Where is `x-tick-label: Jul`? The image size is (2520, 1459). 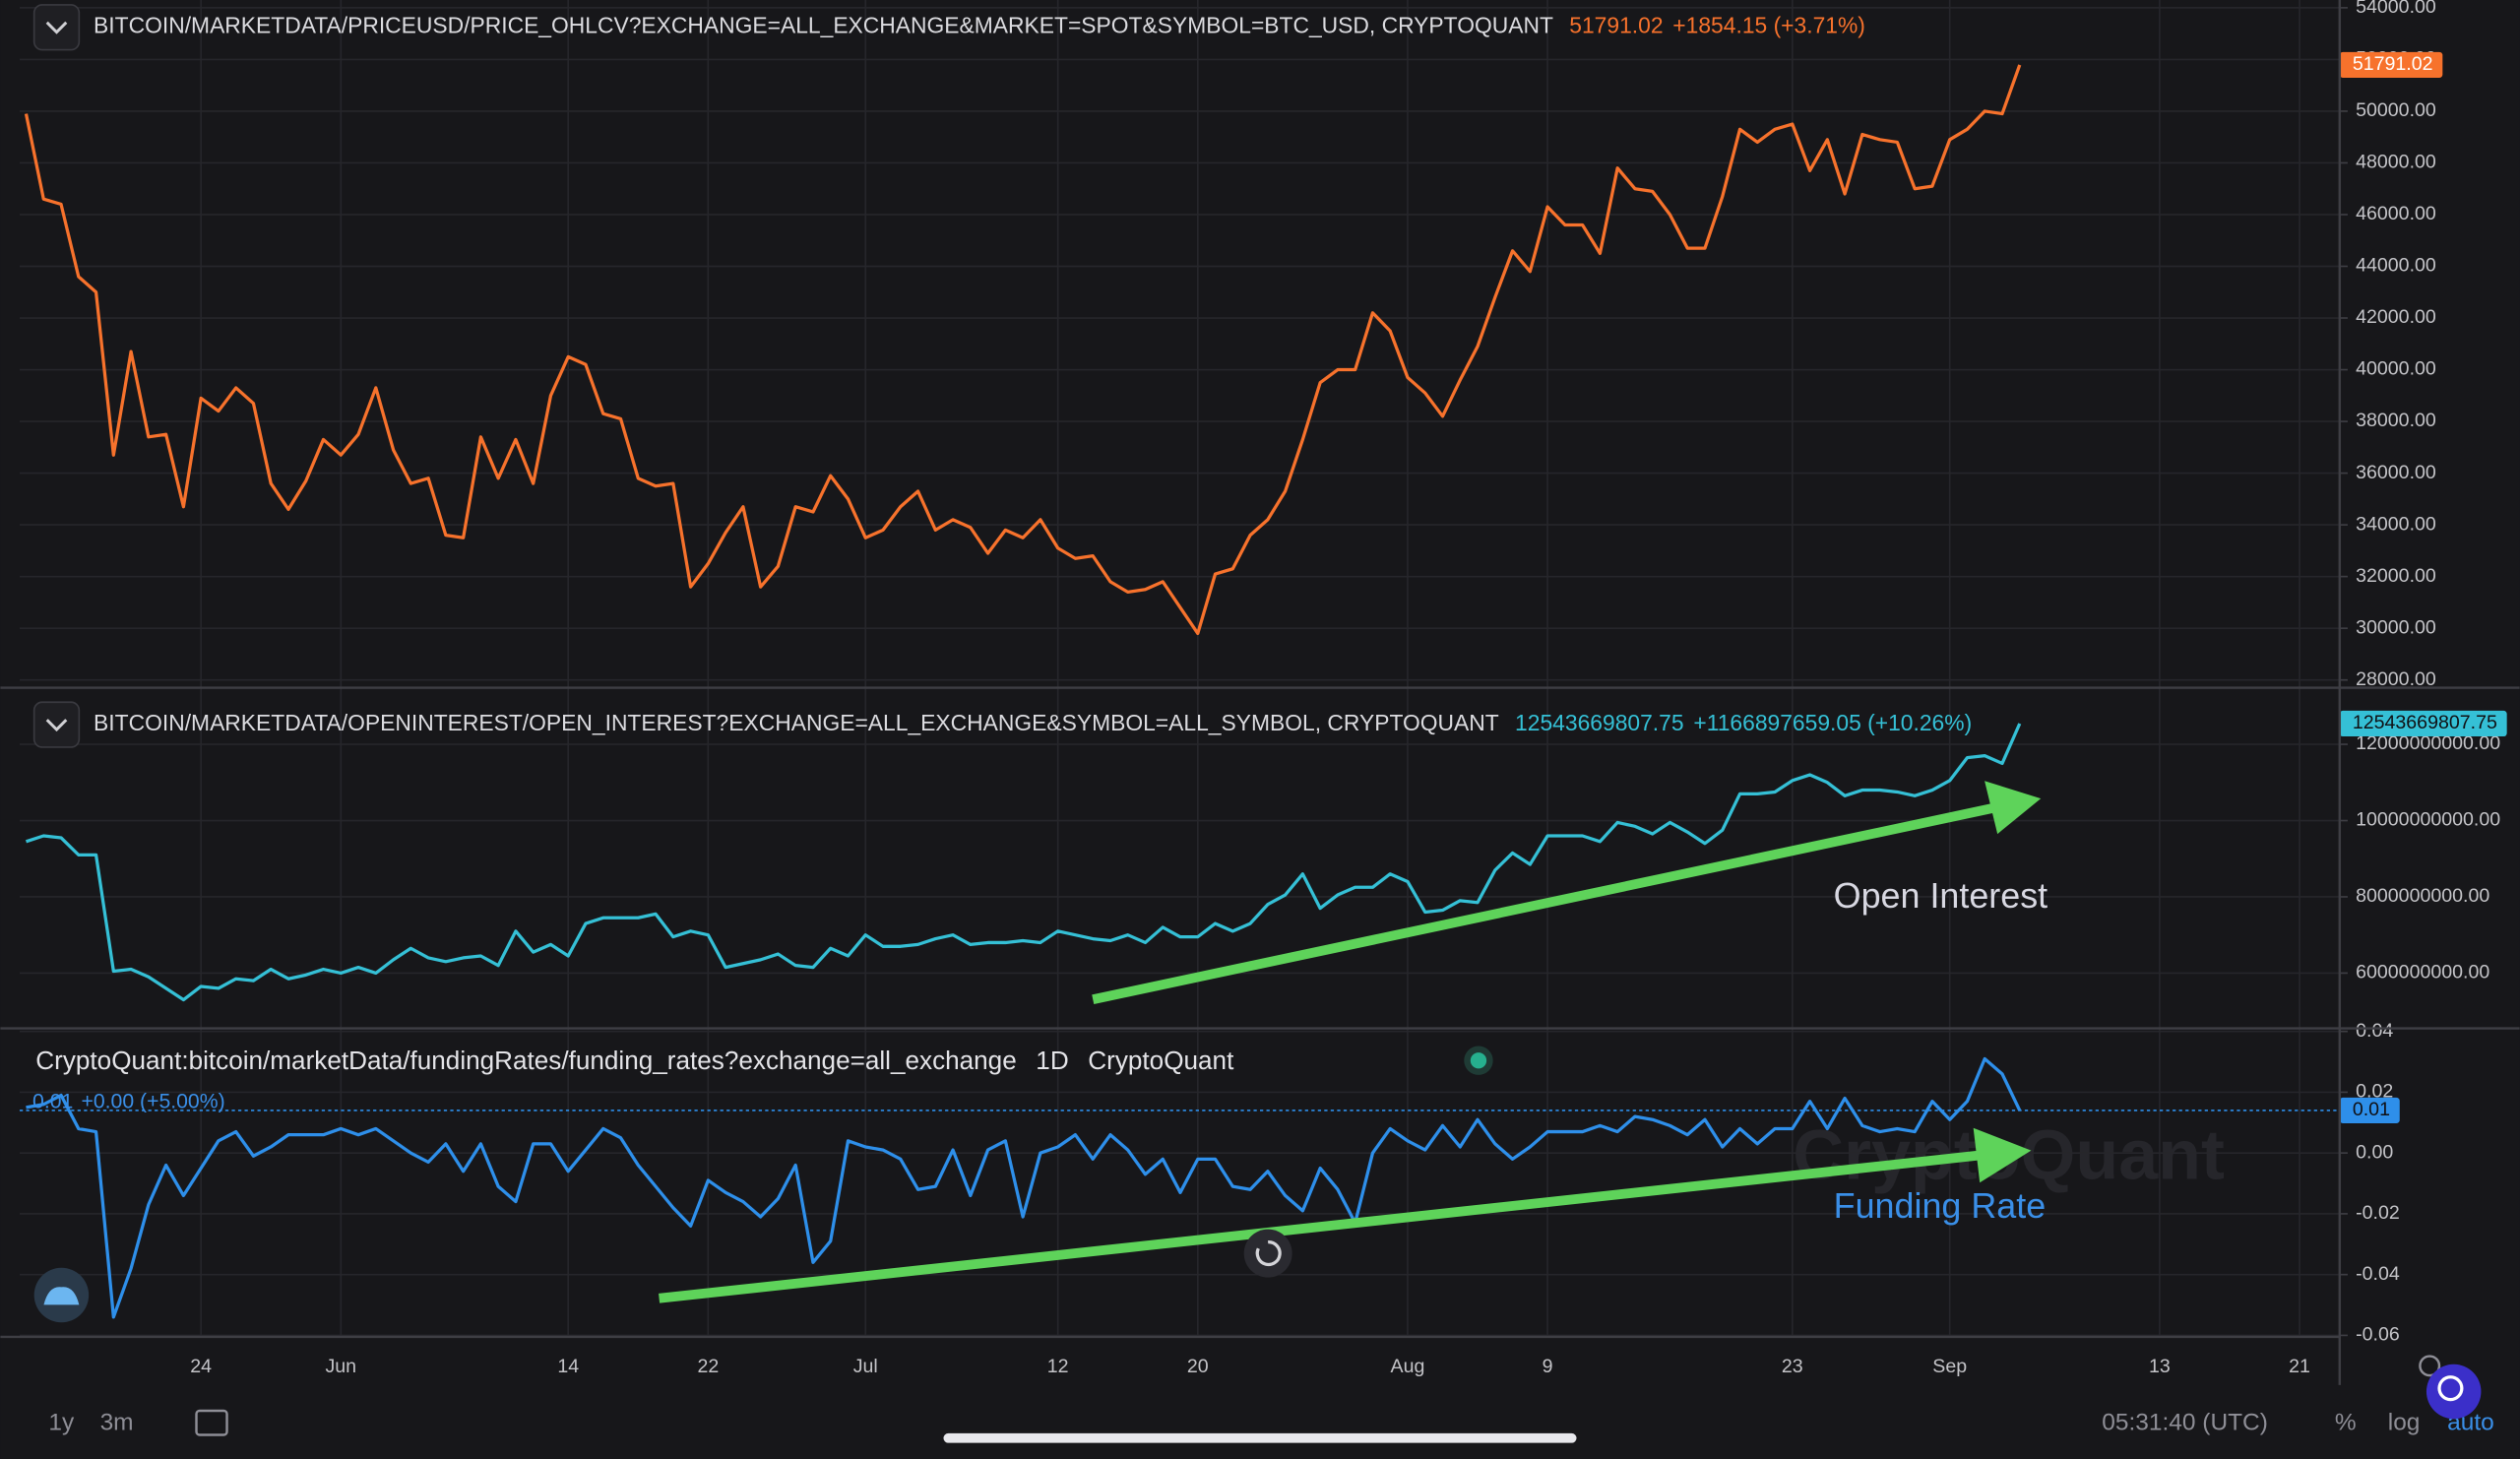
x-tick-label: Jul is located at coordinates (865, 1366).